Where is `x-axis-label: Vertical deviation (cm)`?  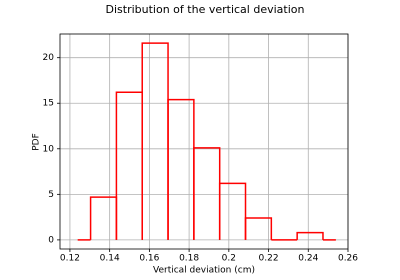 x-axis-label: Vertical deviation (cm) is located at coordinates (204, 271).